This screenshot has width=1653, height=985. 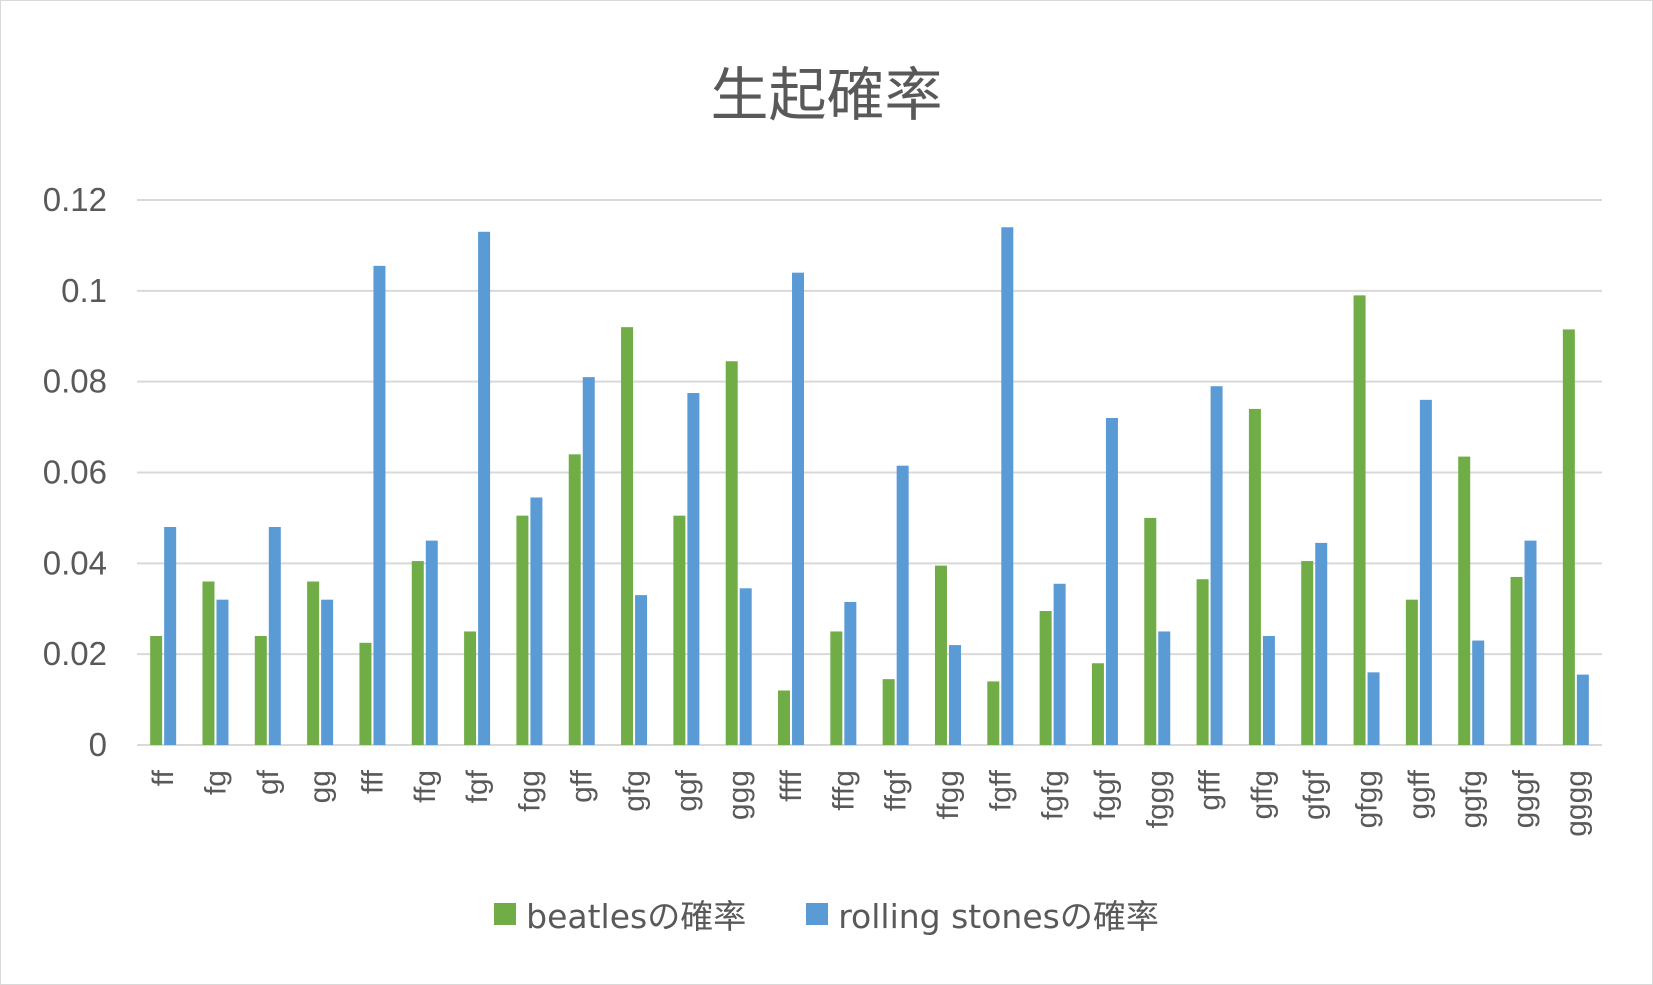 What do you see at coordinates (1314, 794) in the screenshot?
I see `x-tick-label: gfgf` at bounding box center [1314, 794].